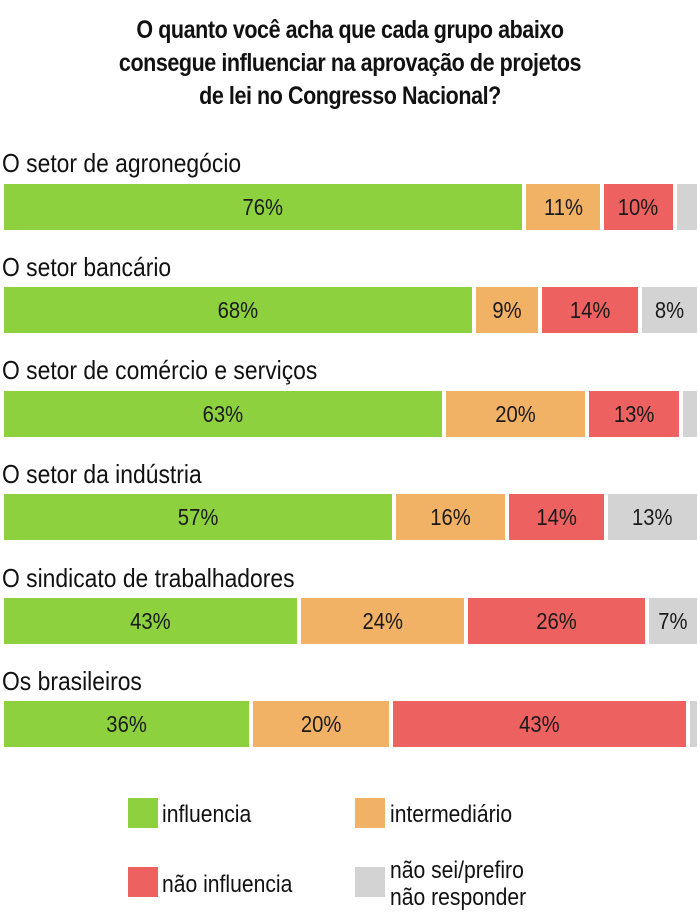 This screenshot has height=920, width=700. Describe the element at coordinates (72, 681) in the screenshot. I see `category-label: Os brasileiros` at that location.